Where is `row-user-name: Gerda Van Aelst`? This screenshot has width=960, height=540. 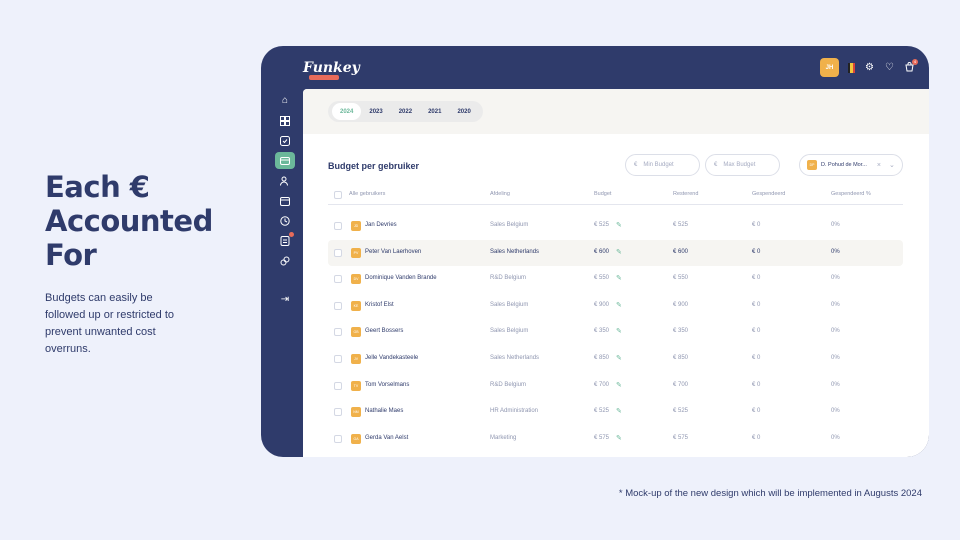
row-user-name: Gerda Van Aelst is located at coordinates (387, 437).